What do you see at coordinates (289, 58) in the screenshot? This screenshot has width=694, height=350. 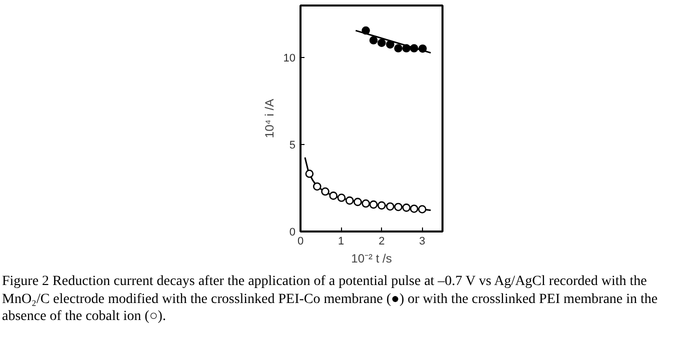 I see `y-tick-label: 10` at bounding box center [289, 58].